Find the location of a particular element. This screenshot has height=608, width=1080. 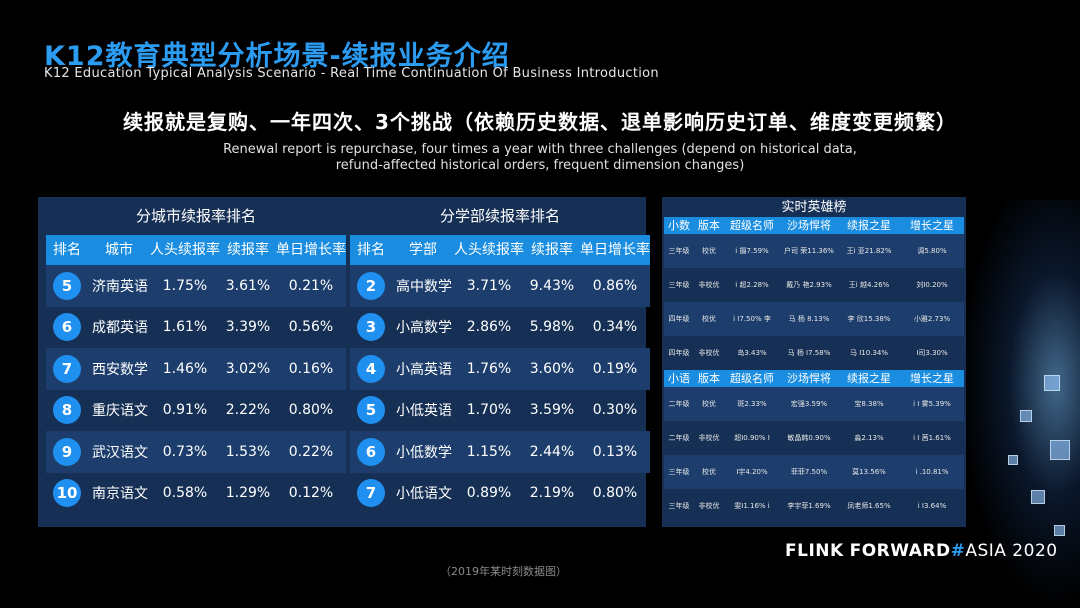

hero-cell: 马 杨 Ⅰ7.58% is located at coordinates (809, 353).